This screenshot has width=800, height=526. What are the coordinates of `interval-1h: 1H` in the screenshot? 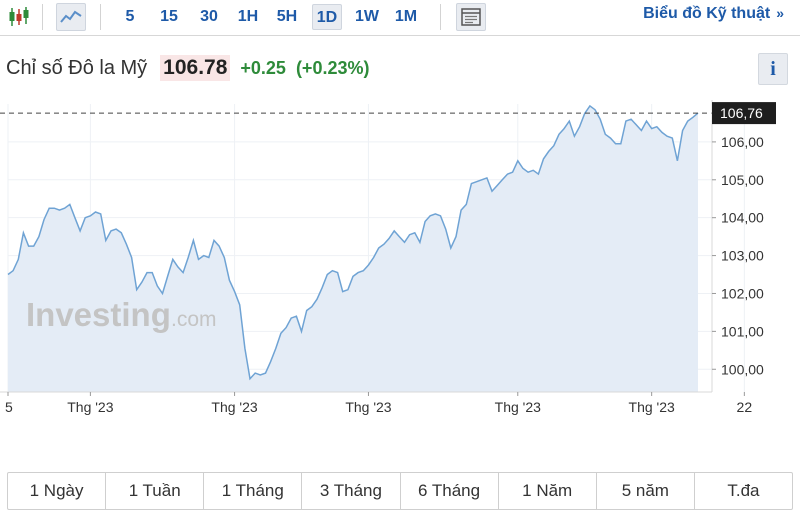 It's located at (248, 16).